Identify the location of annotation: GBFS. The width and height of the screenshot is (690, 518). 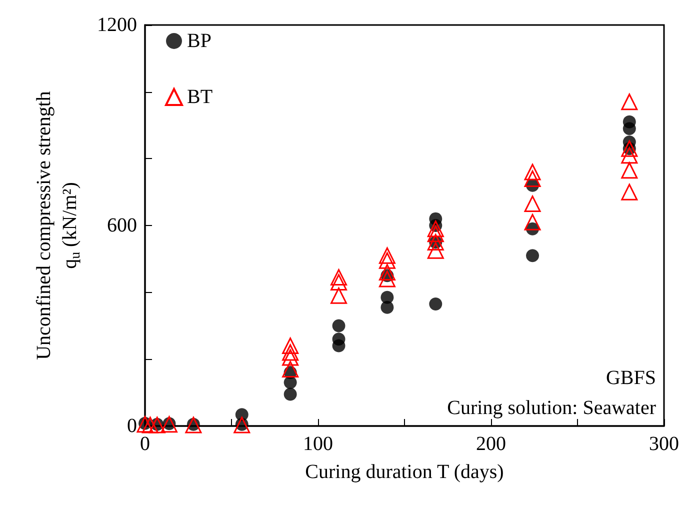
(631, 378).